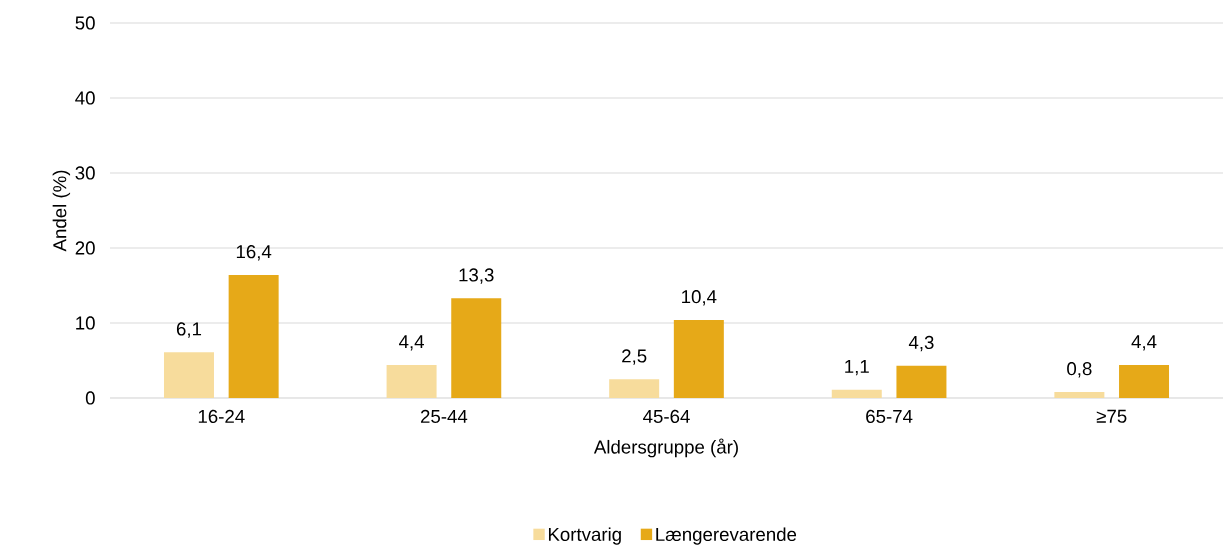  Describe the element at coordinates (189, 330) in the screenshot. I see `data-label: 6,1` at that location.